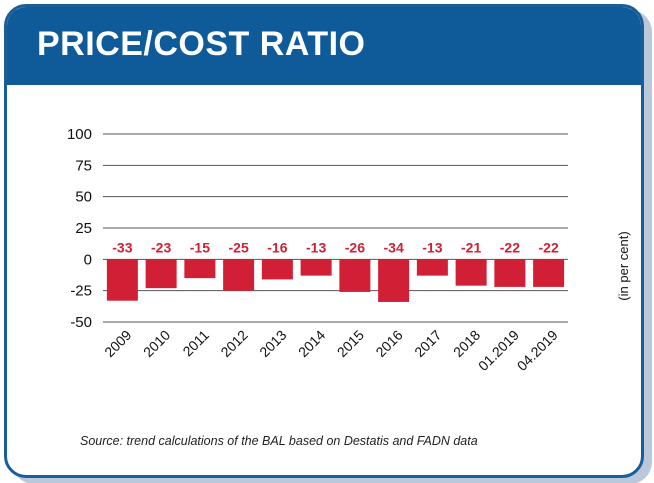  Describe the element at coordinates (156, 343) in the screenshot. I see `x-tick-label: 2010` at that location.